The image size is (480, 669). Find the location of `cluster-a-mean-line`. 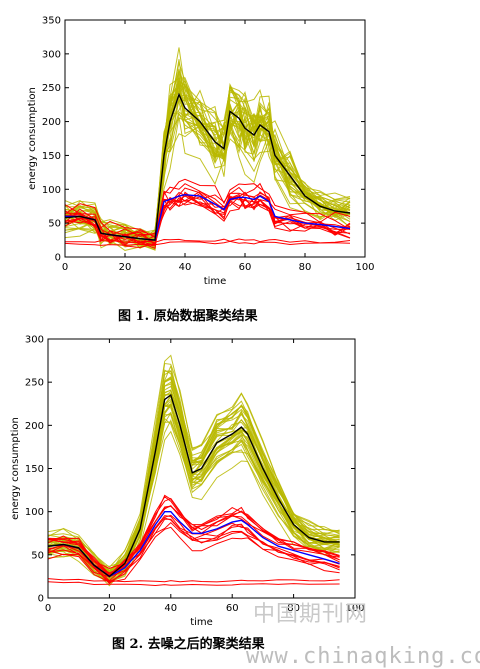

cluster-a-mean-line is located at coordinates (208, 166).